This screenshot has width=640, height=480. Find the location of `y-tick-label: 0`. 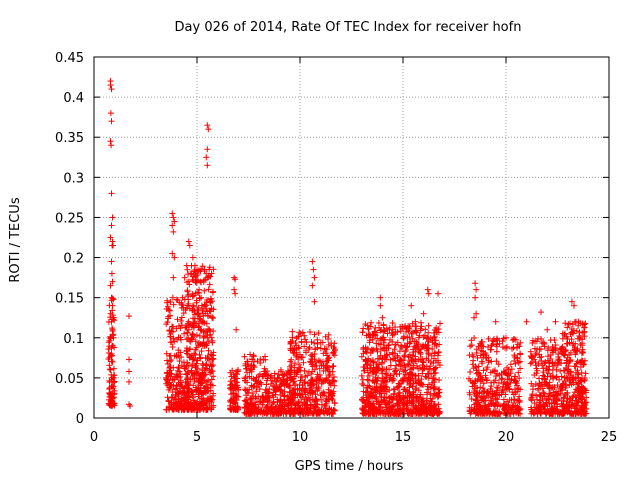

y-tick-label: 0 is located at coordinates (80, 419).